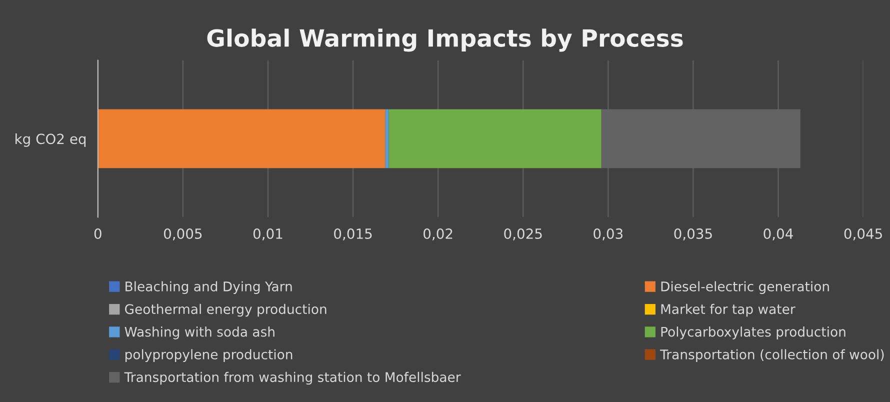 The image size is (890, 402). I want to click on legend-label: Bleaching and Dying Yarn, so click(209, 287).